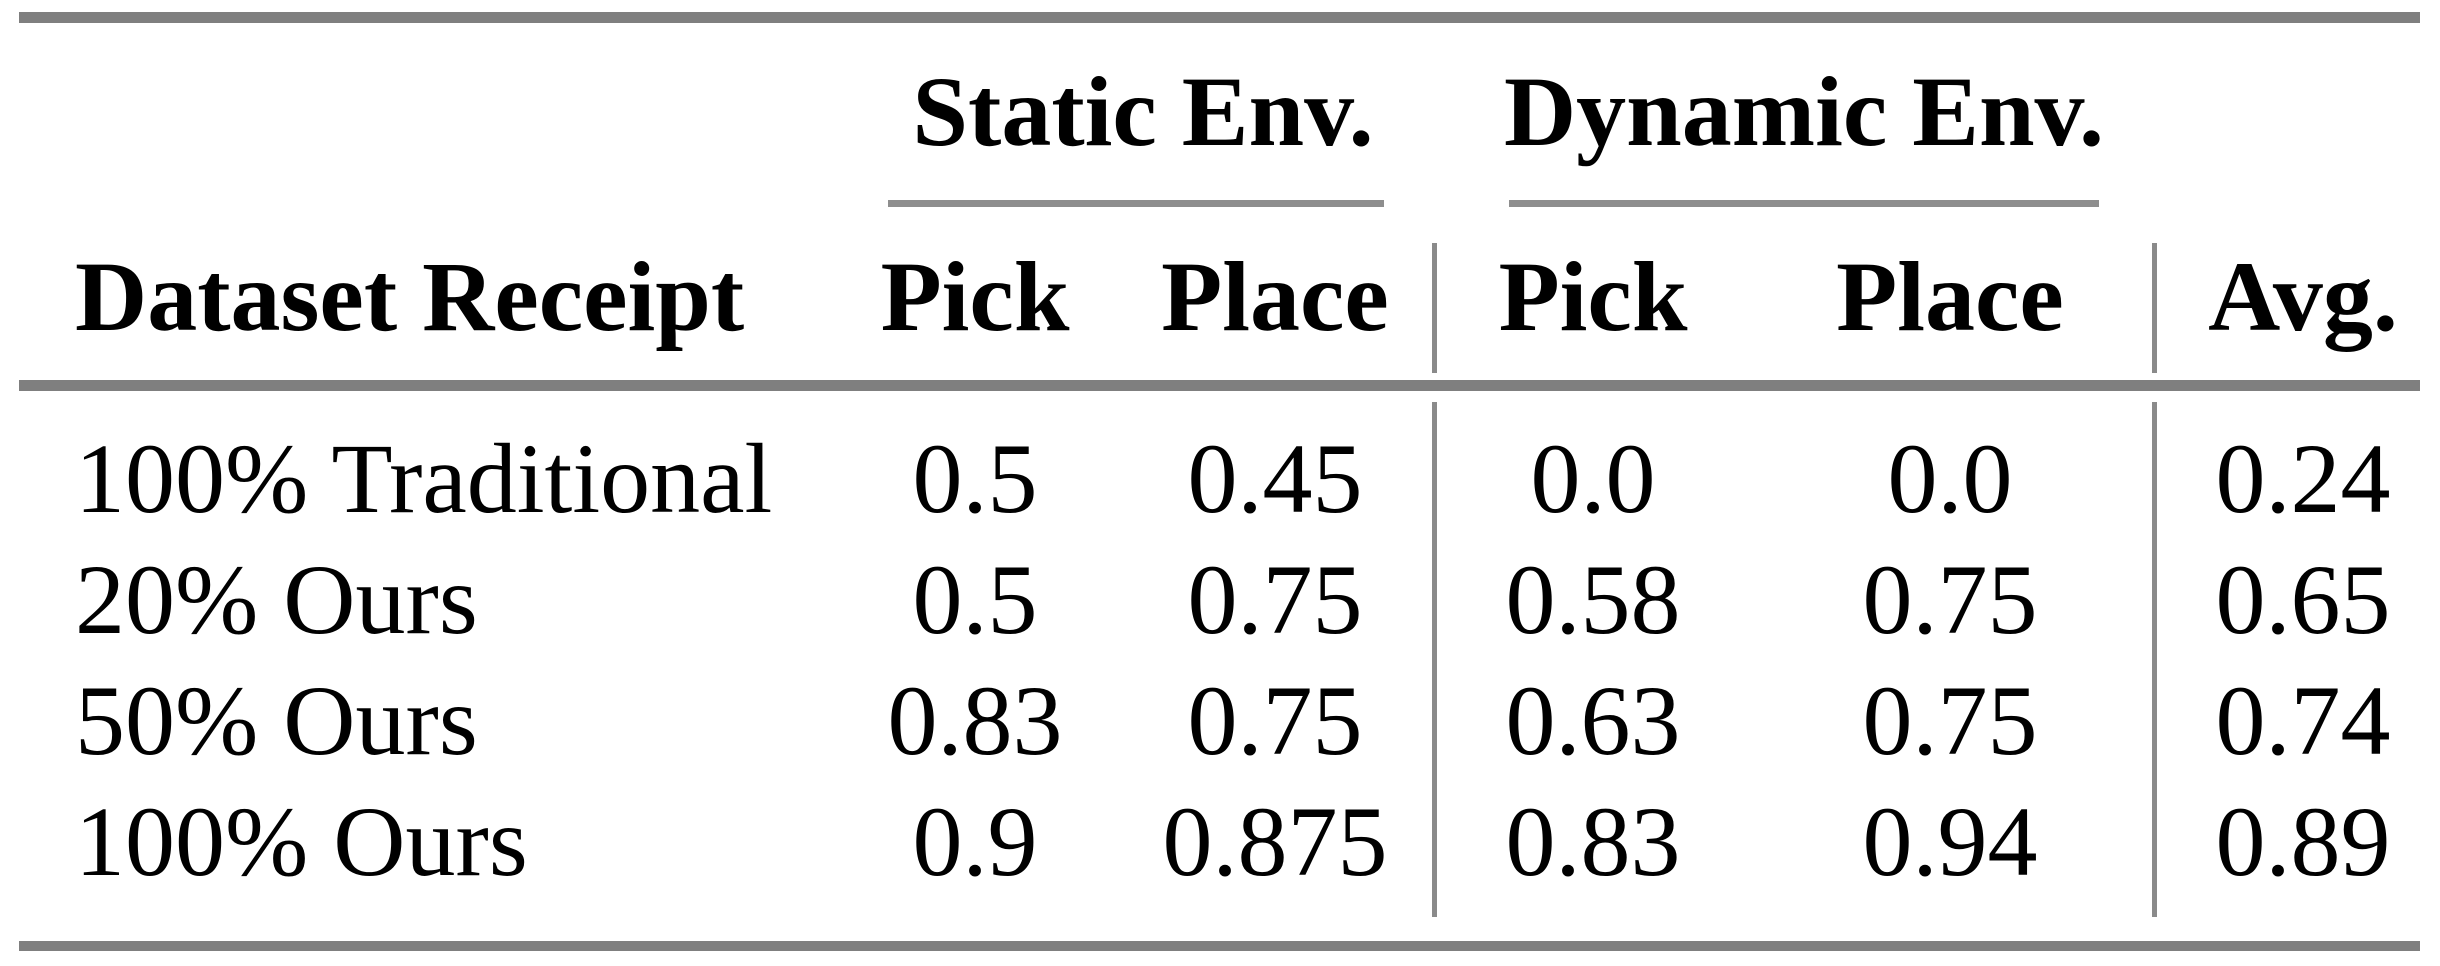 Image resolution: width=2440 pixels, height=966 pixels. Describe the element at coordinates (276, 599) in the screenshot. I see `row-label: 20% Ours` at that location.